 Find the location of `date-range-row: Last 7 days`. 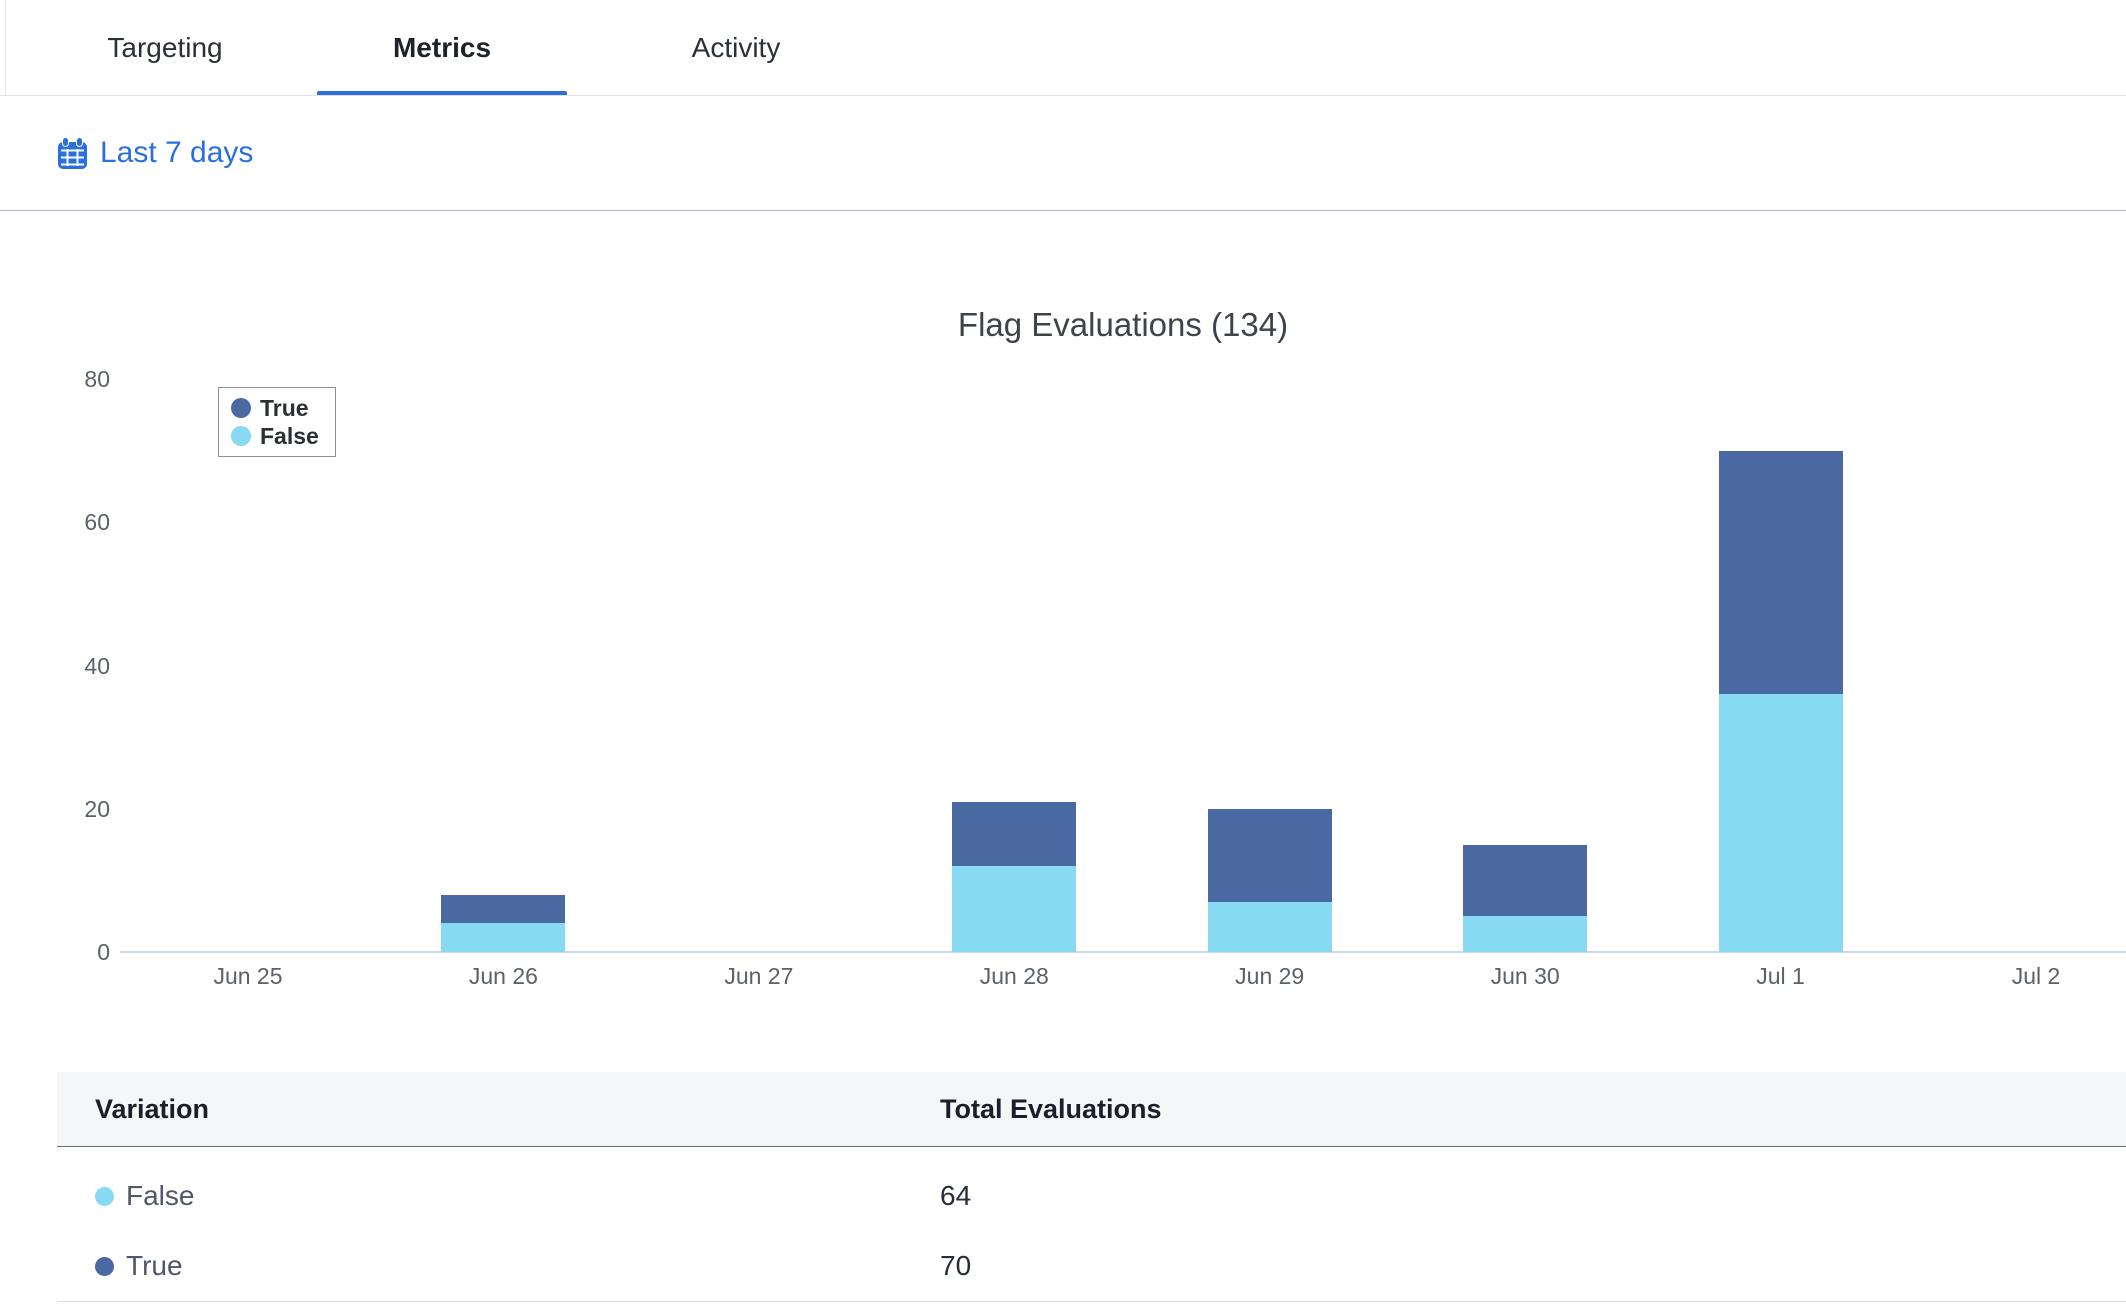

date-range-row: Last 7 days is located at coordinates (1063, 153).